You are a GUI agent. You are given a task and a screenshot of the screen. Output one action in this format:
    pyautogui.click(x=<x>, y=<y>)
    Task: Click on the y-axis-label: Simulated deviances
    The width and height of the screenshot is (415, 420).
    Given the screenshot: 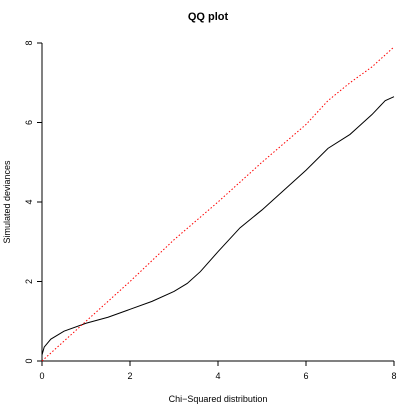 What is the action you would take?
    pyautogui.click(x=7, y=202)
    